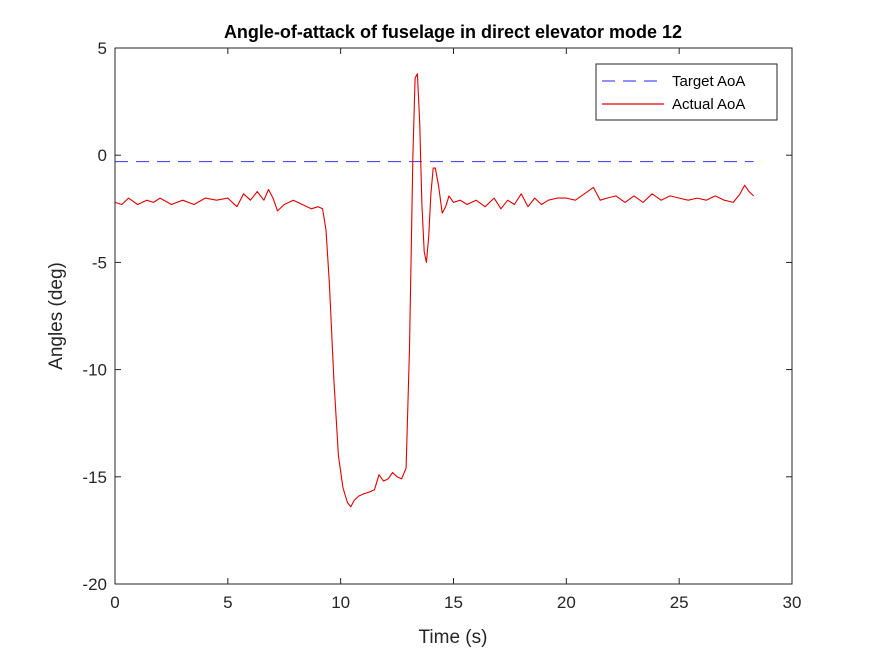  What do you see at coordinates (566, 602) in the screenshot?
I see `x-tick-label: 20` at bounding box center [566, 602].